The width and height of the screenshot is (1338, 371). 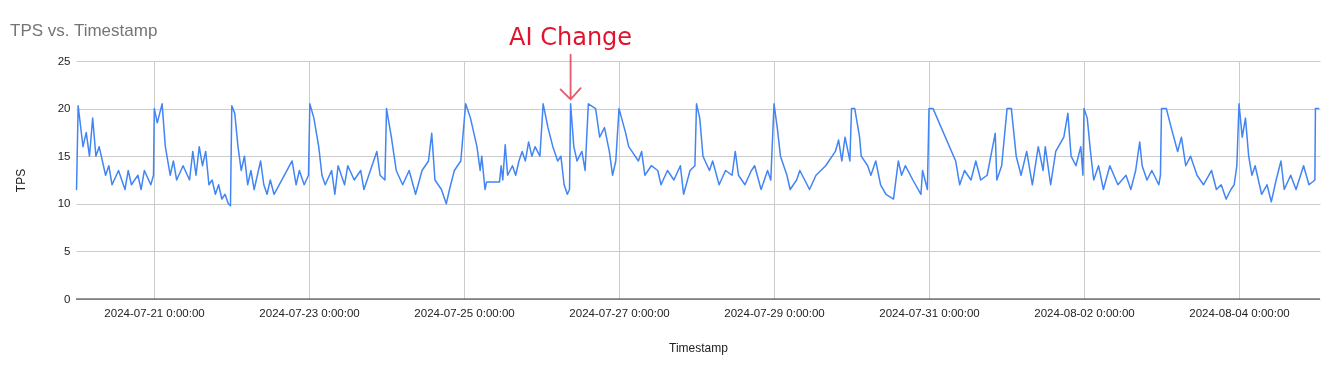 What do you see at coordinates (67, 250) in the screenshot?
I see `y-tick-label: 5` at bounding box center [67, 250].